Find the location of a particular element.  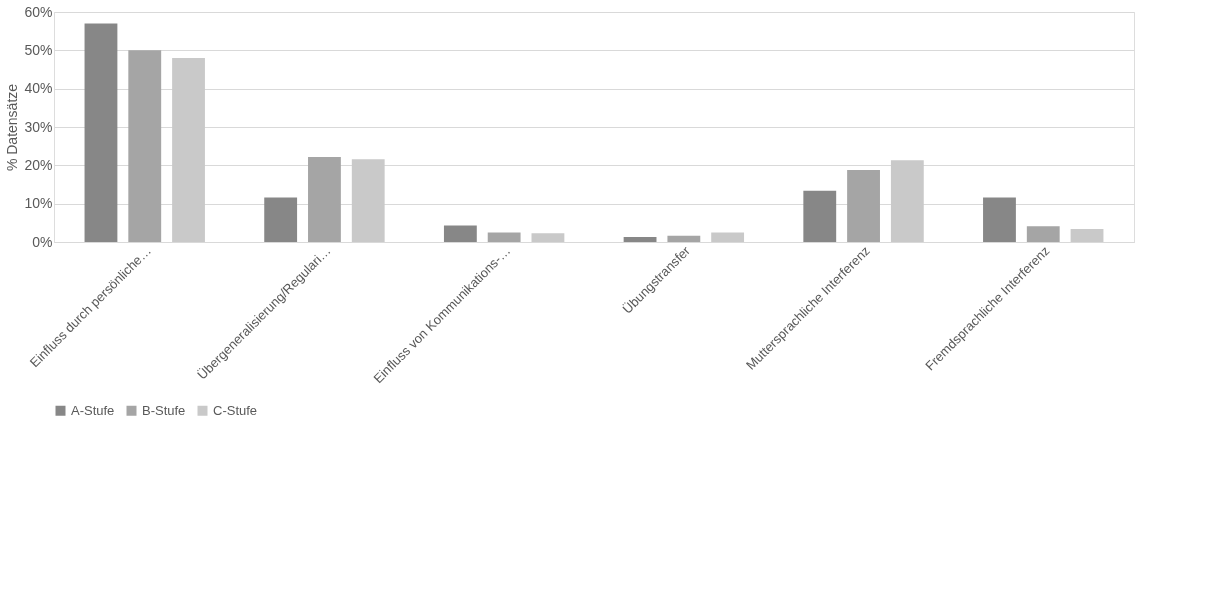

legend-label: C-Stufe is located at coordinates (235, 410).